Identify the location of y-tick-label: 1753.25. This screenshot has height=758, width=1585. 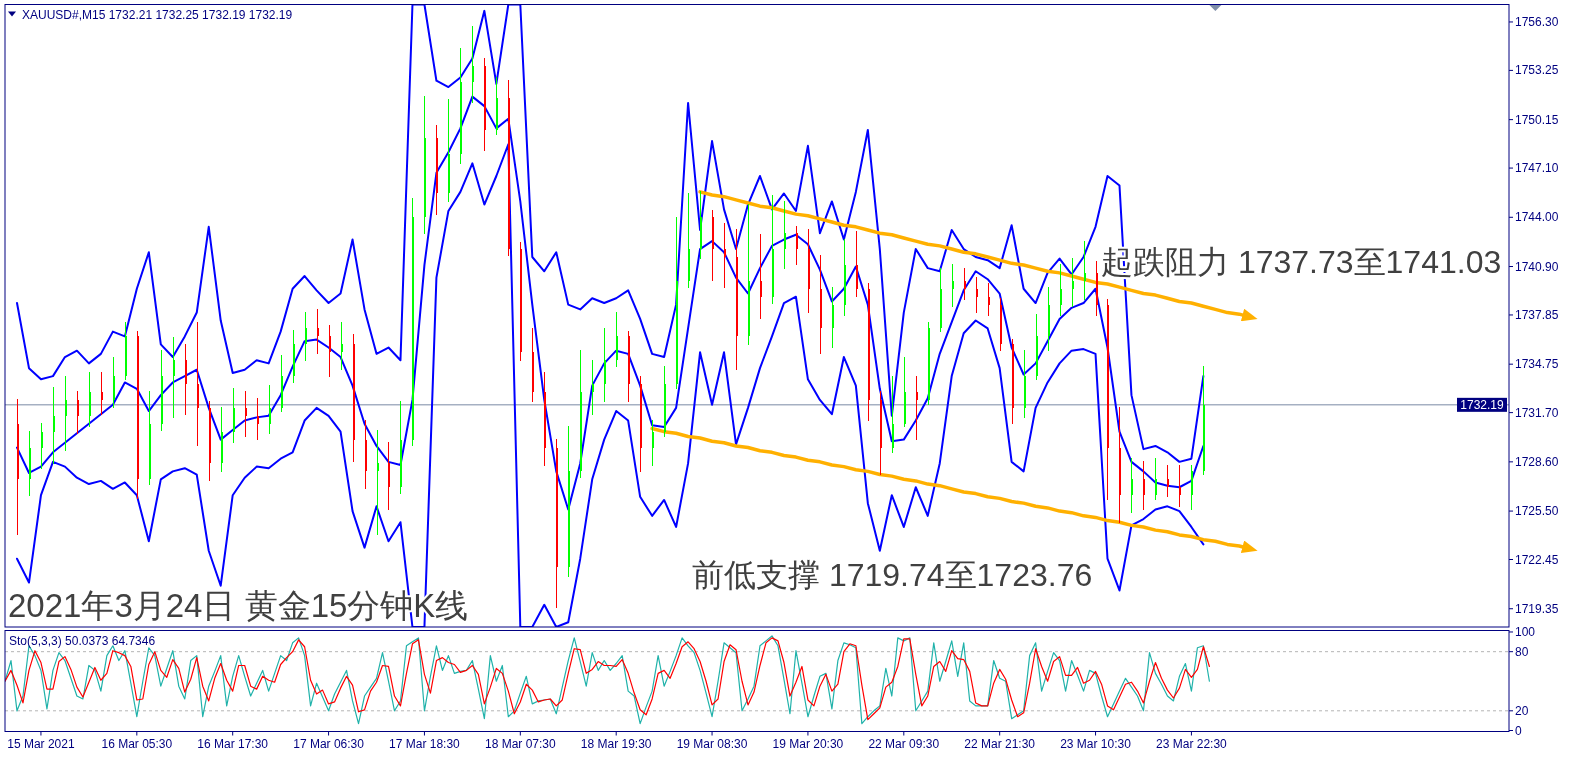
(1537, 70).